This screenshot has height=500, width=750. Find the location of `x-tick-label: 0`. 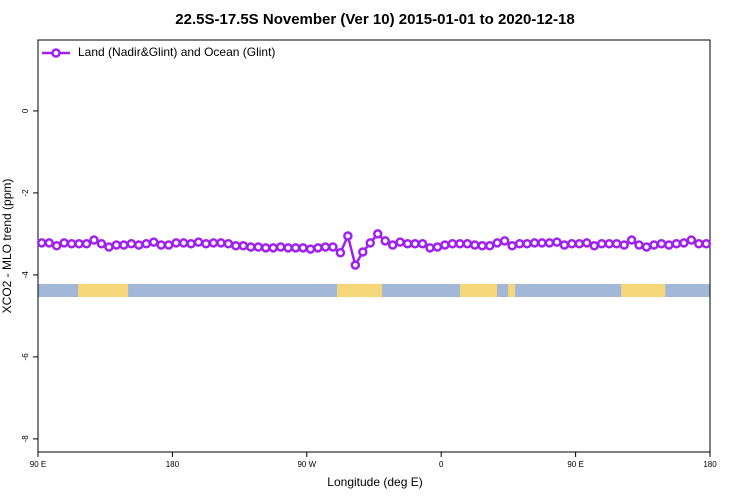

x-tick-label: 0 is located at coordinates (441, 464).